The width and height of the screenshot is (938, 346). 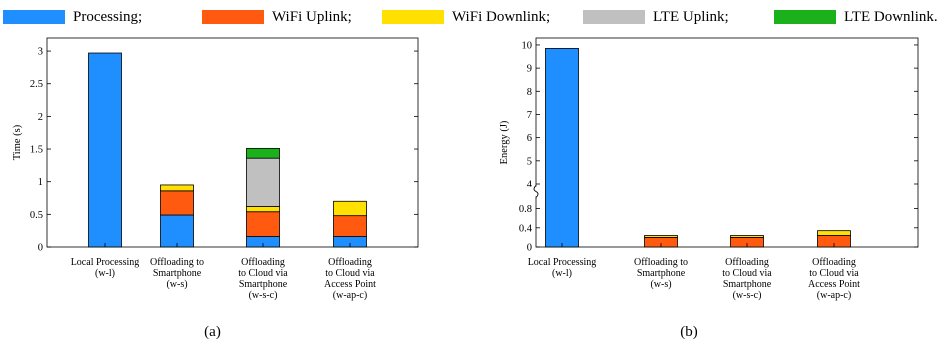 What do you see at coordinates (525, 209) in the screenshot?
I see `y-tick-label-b: 0.8` at bounding box center [525, 209].